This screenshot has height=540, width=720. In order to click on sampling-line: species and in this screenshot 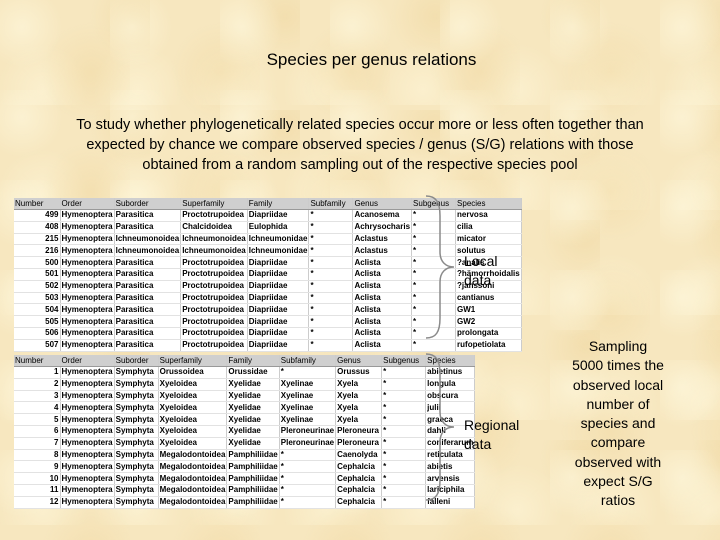, I will do `click(618, 423)`.